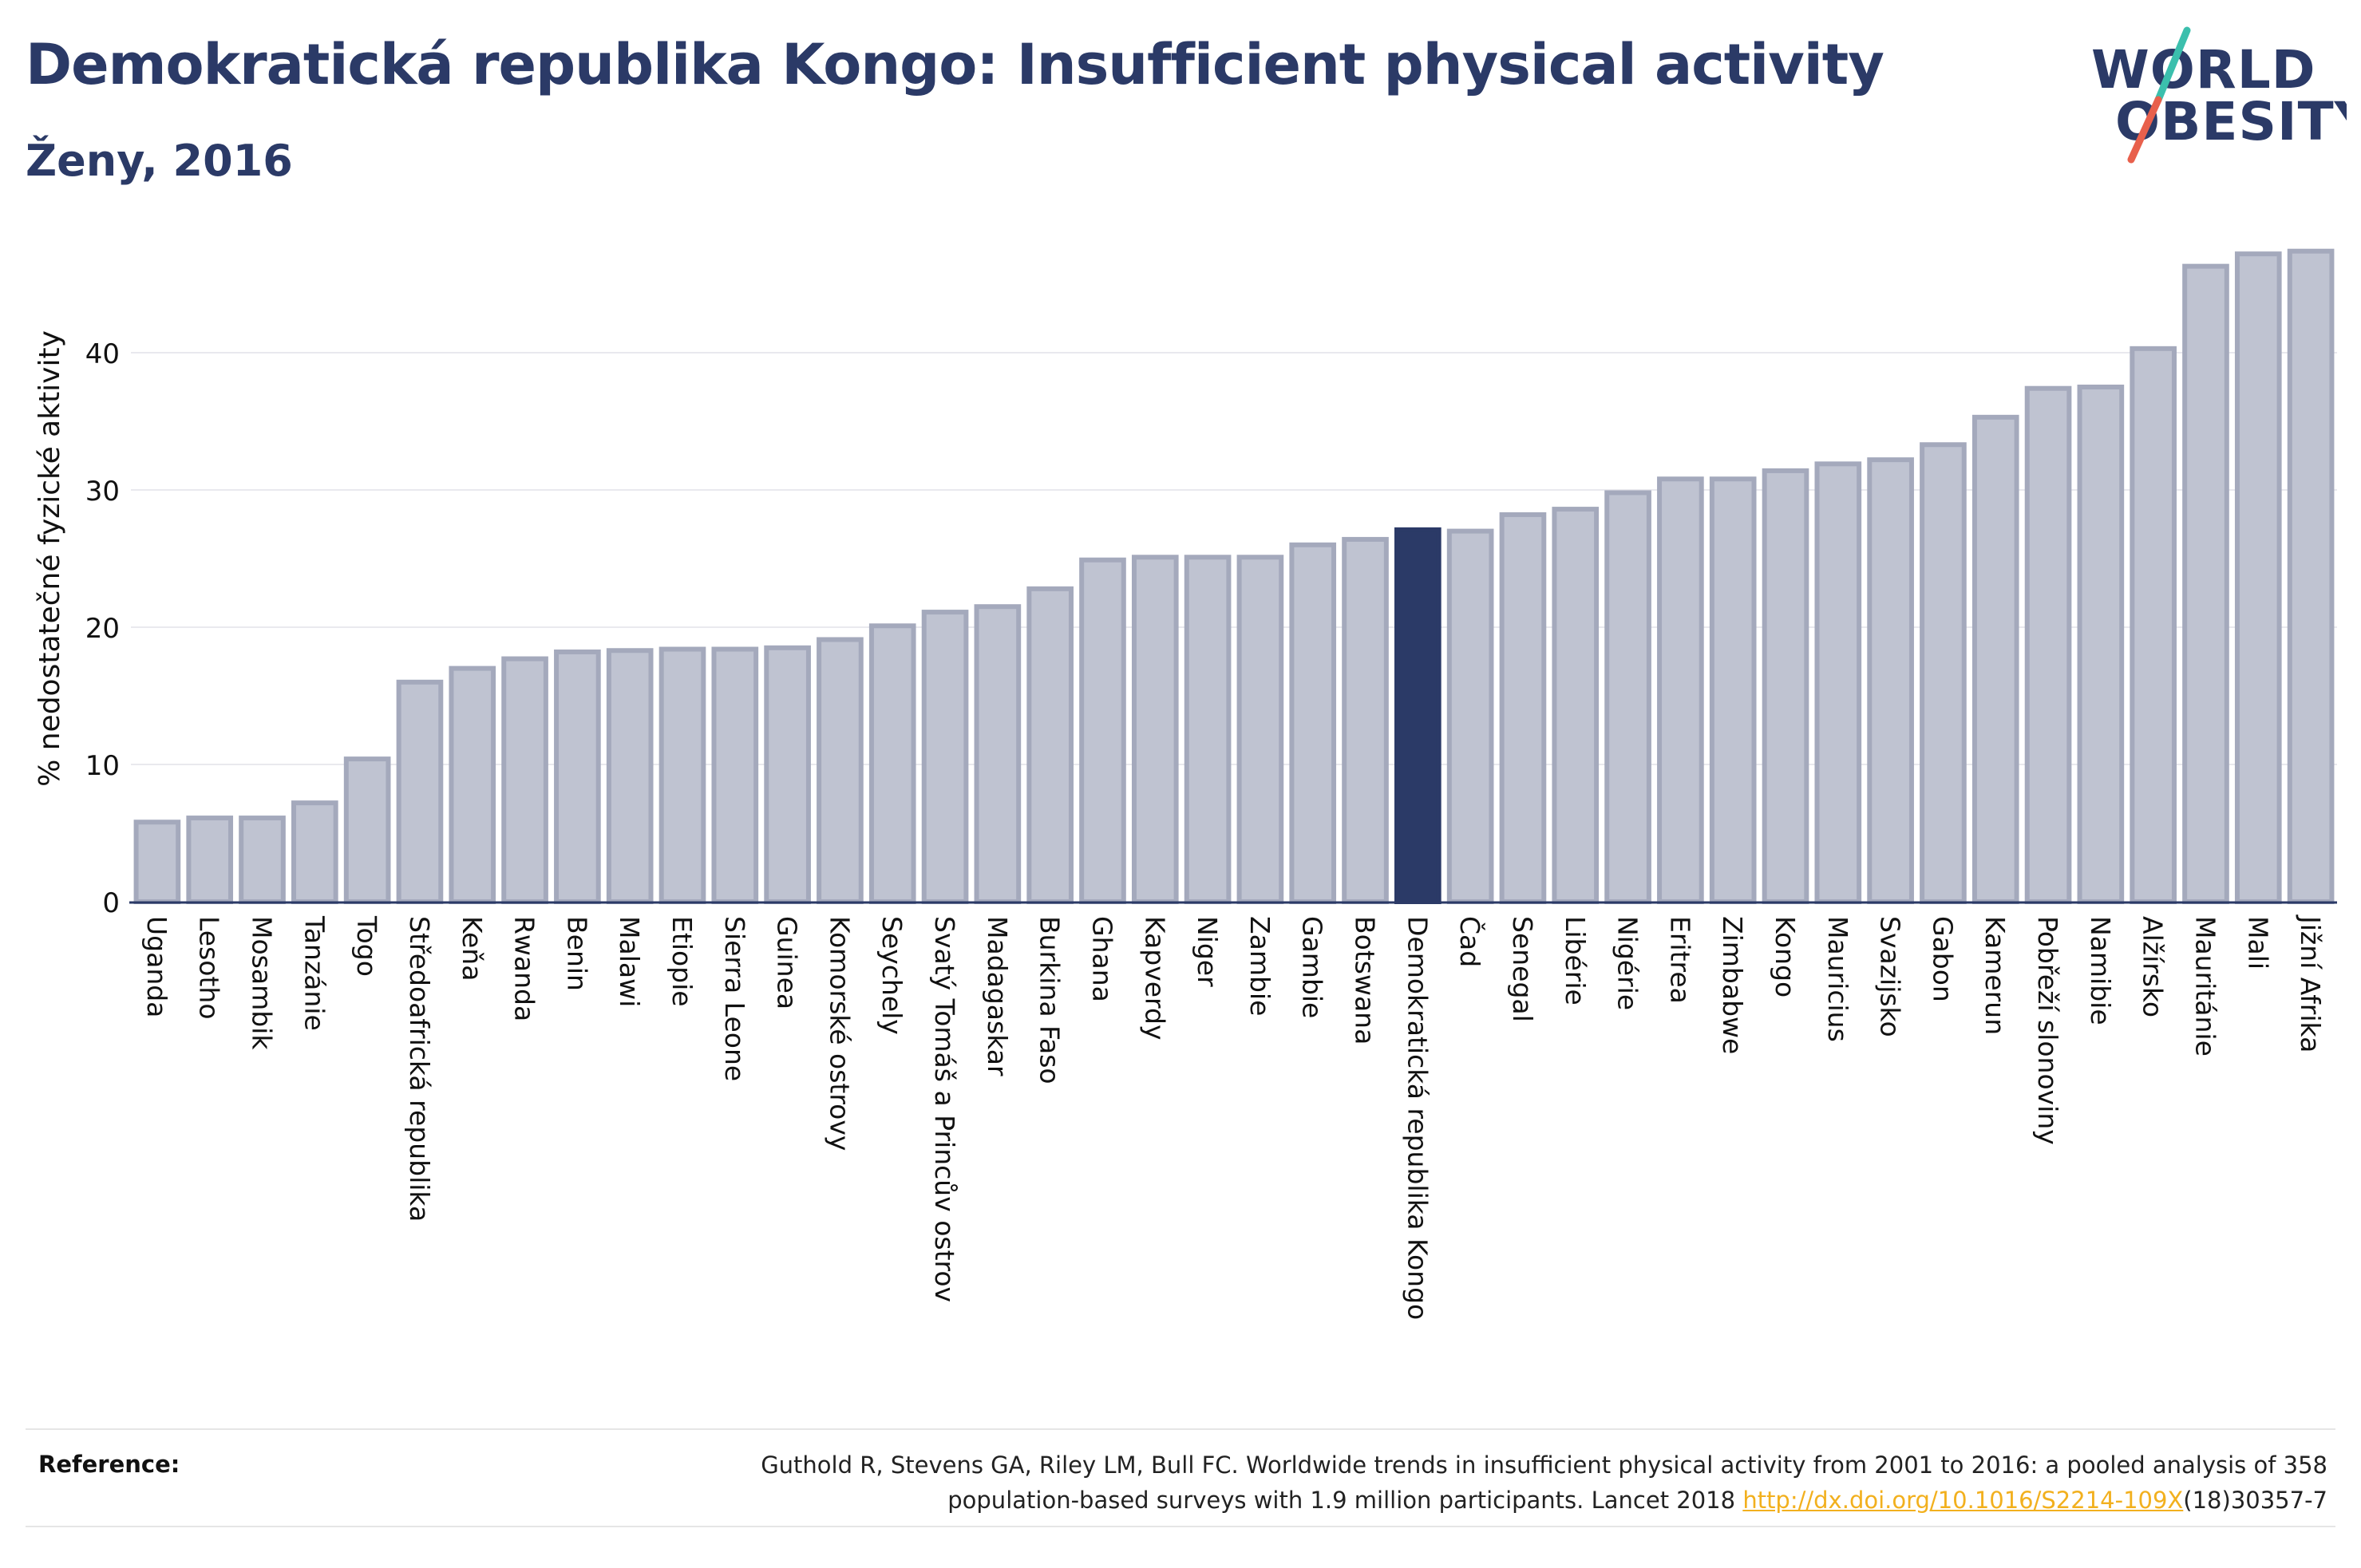 The image size is (2361, 1568). What do you see at coordinates (2257, 943) in the screenshot?
I see `x-tick-label: Mali` at bounding box center [2257, 943].